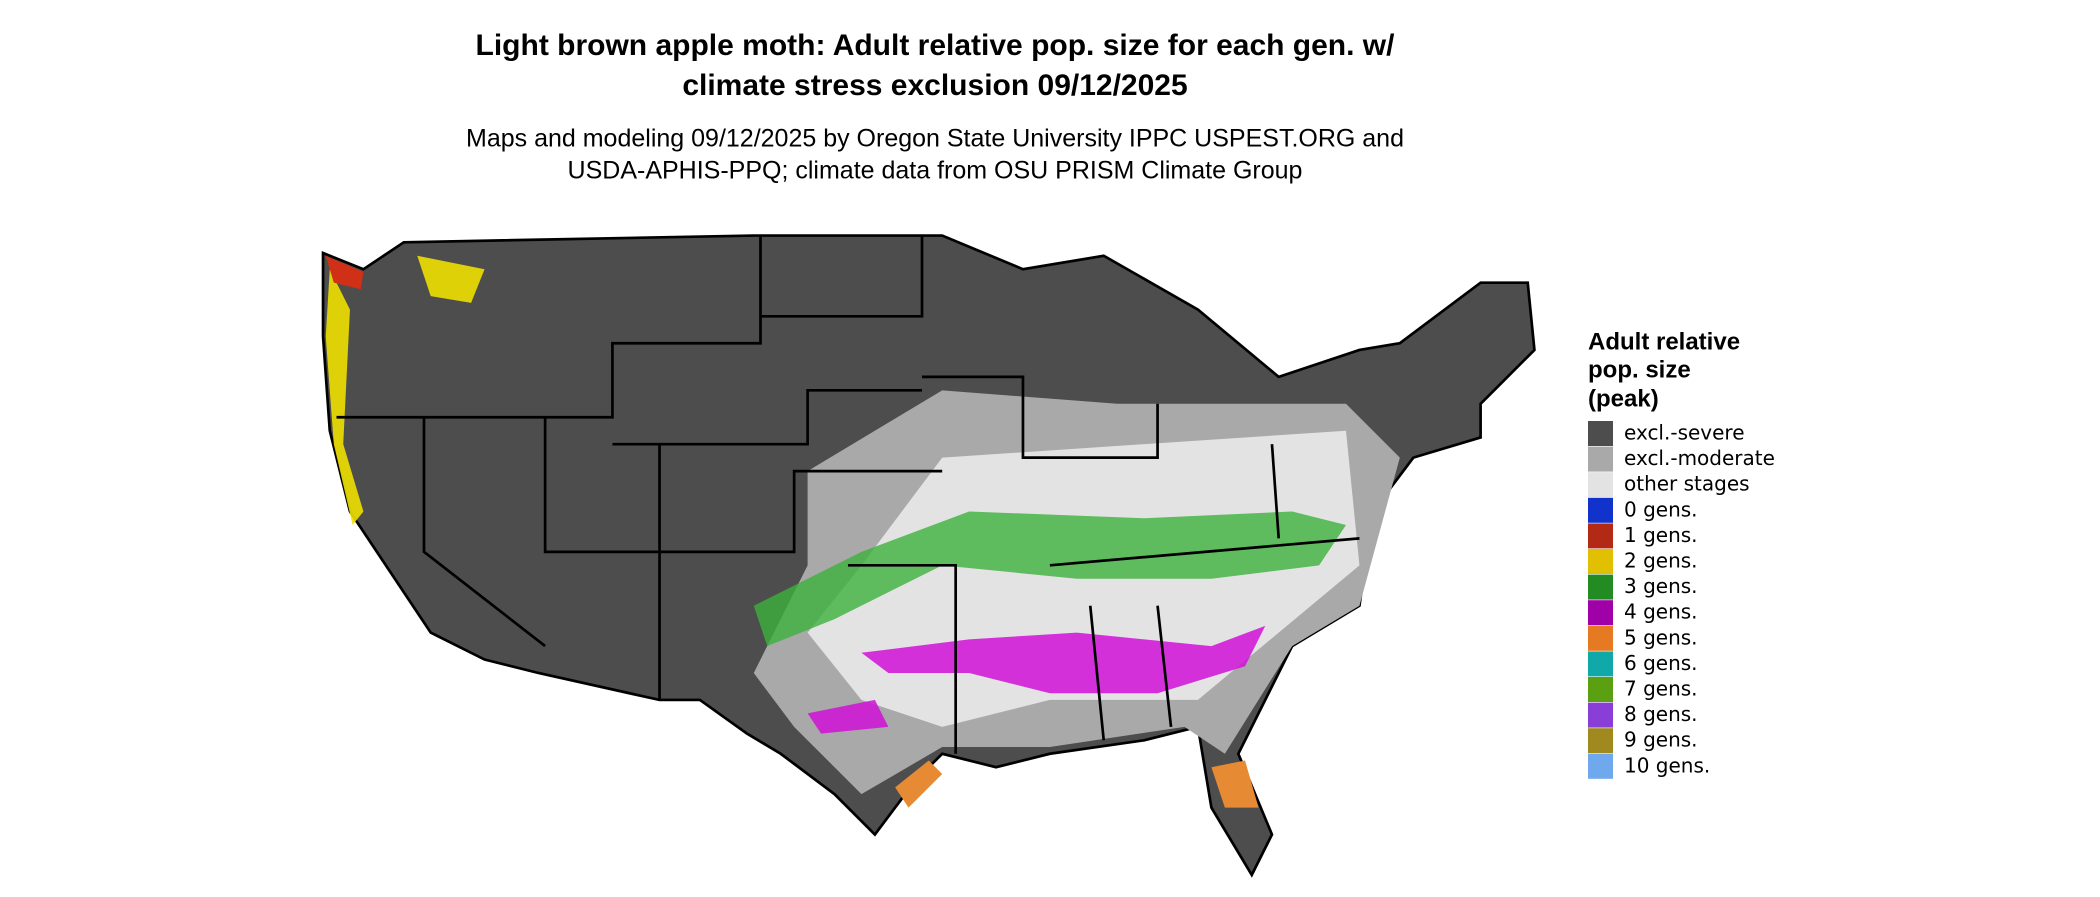 This screenshot has width=2100, height=897. What do you see at coordinates (1684, 433) in the screenshot?
I see `legend-label: excl.-severe` at bounding box center [1684, 433].